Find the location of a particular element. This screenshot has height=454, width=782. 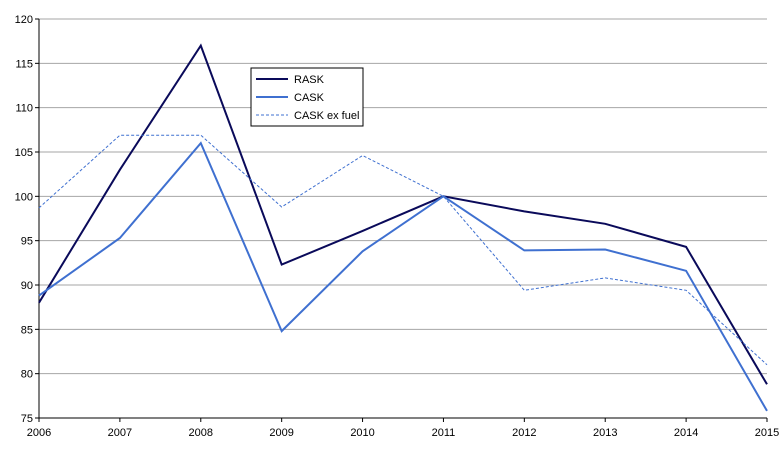

legend-label: RASK is located at coordinates (309, 80).